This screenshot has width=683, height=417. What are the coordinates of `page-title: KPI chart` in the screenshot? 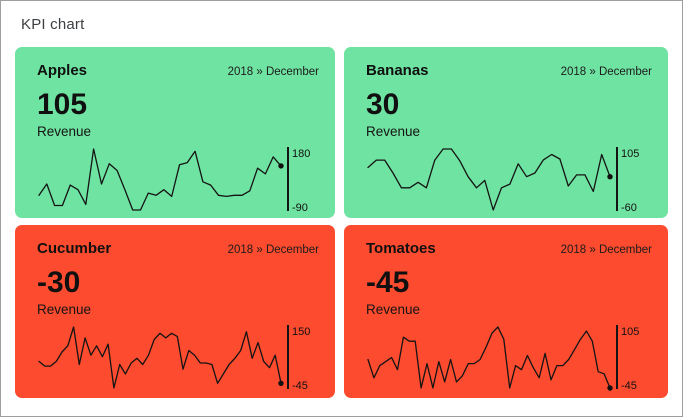 It's located at (53, 24).